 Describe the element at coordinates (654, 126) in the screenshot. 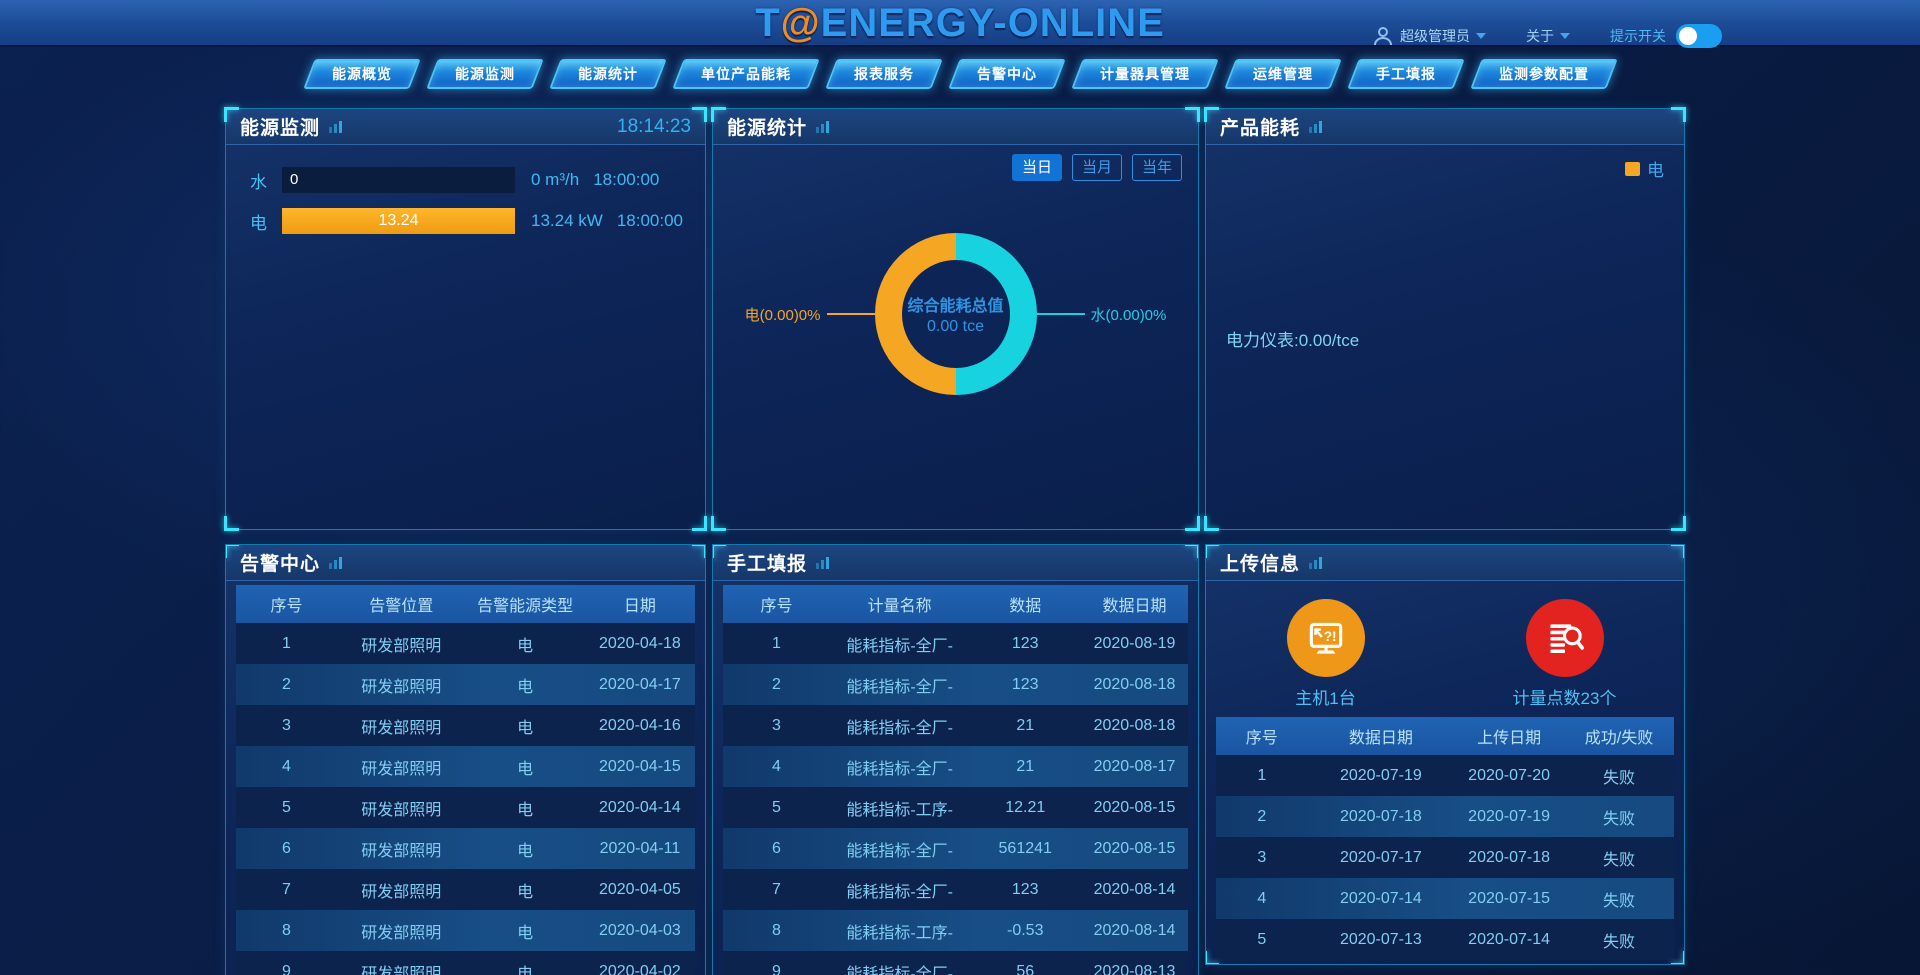

I see `clock-readout: 18:14:23` at that location.